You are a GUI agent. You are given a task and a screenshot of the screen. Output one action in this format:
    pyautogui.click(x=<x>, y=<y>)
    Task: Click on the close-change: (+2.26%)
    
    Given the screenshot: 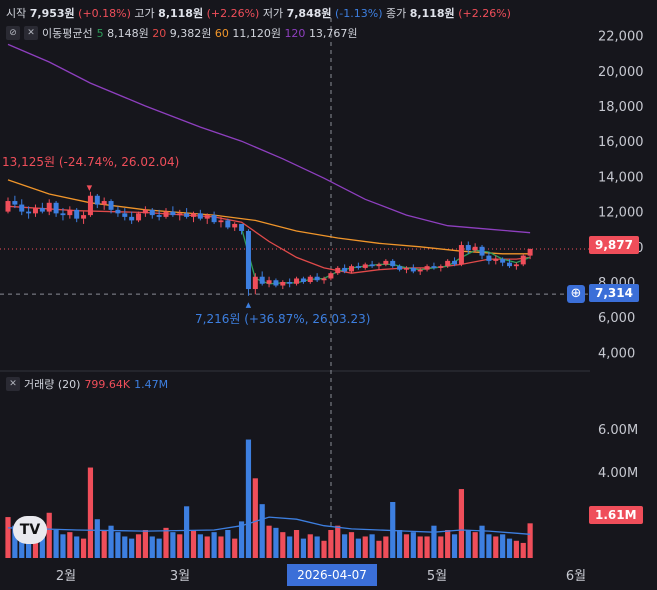 What is the action you would take?
    pyautogui.click(x=484, y=13)
    